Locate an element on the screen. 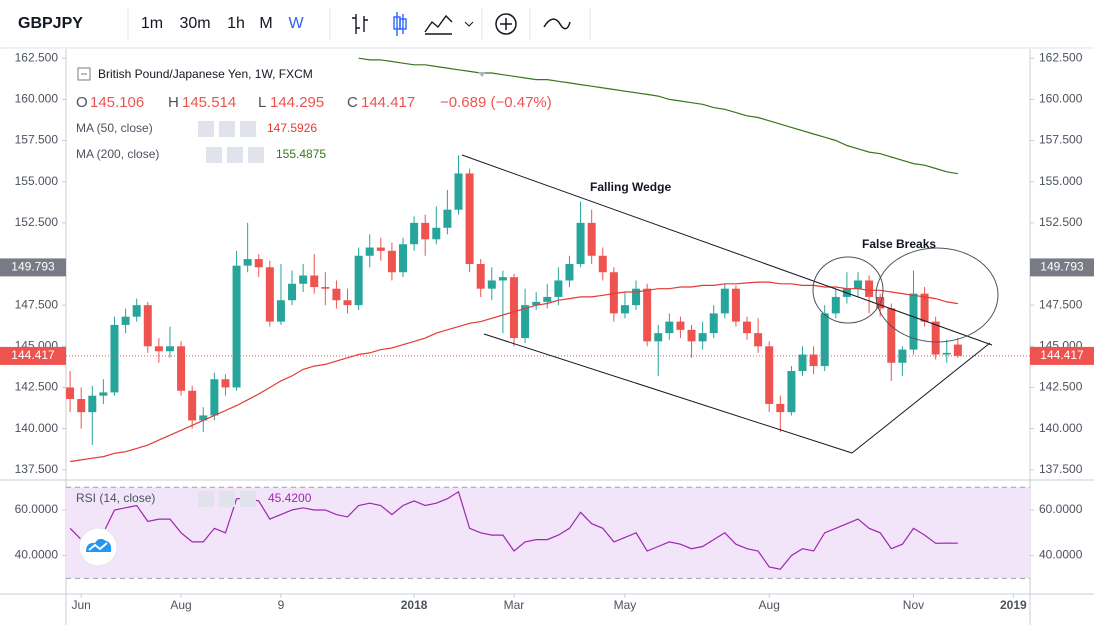 The width and height of the screenshot is (1094, 625). title-dropdown is located at coordinates (482, 74).